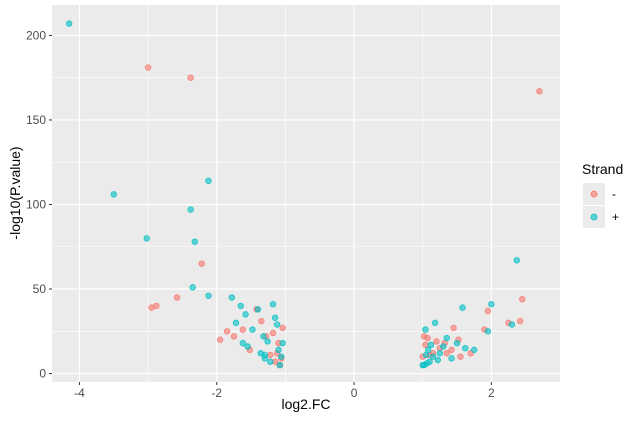  Describe the element at coordinates (36, 120) in the screenshot. I see `y-tick-label: 150` at that location.